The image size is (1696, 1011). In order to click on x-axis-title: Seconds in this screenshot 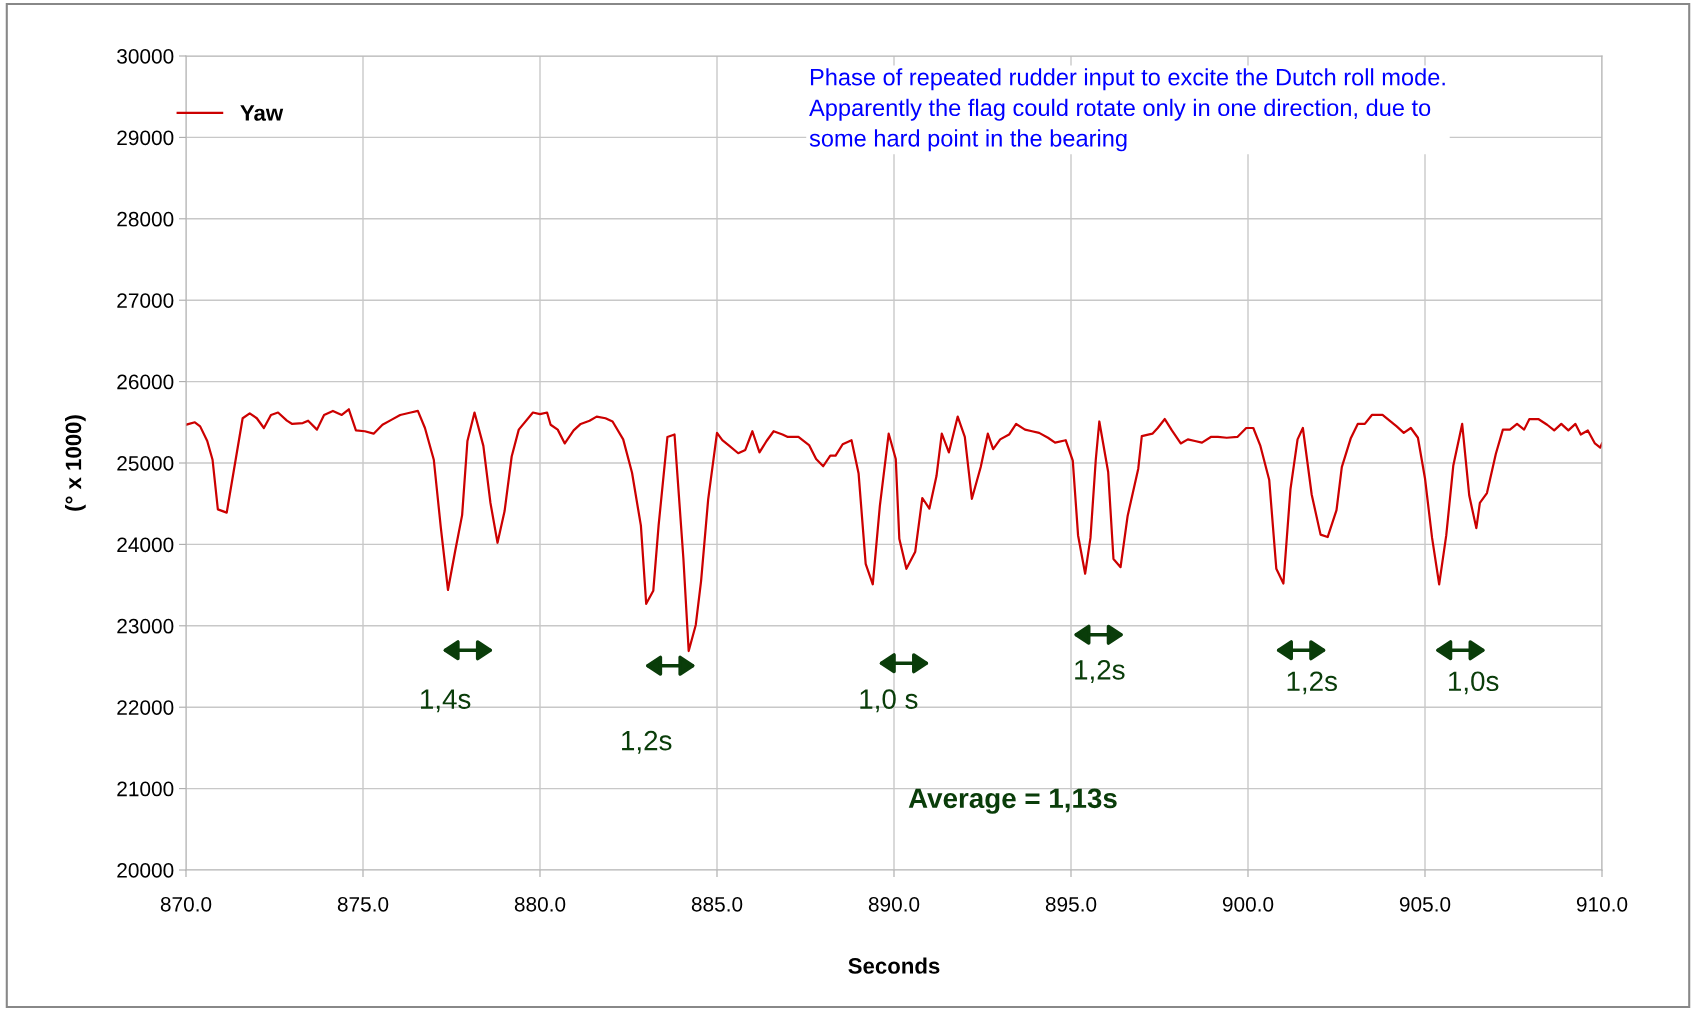, I will do `click(894, 965)`.